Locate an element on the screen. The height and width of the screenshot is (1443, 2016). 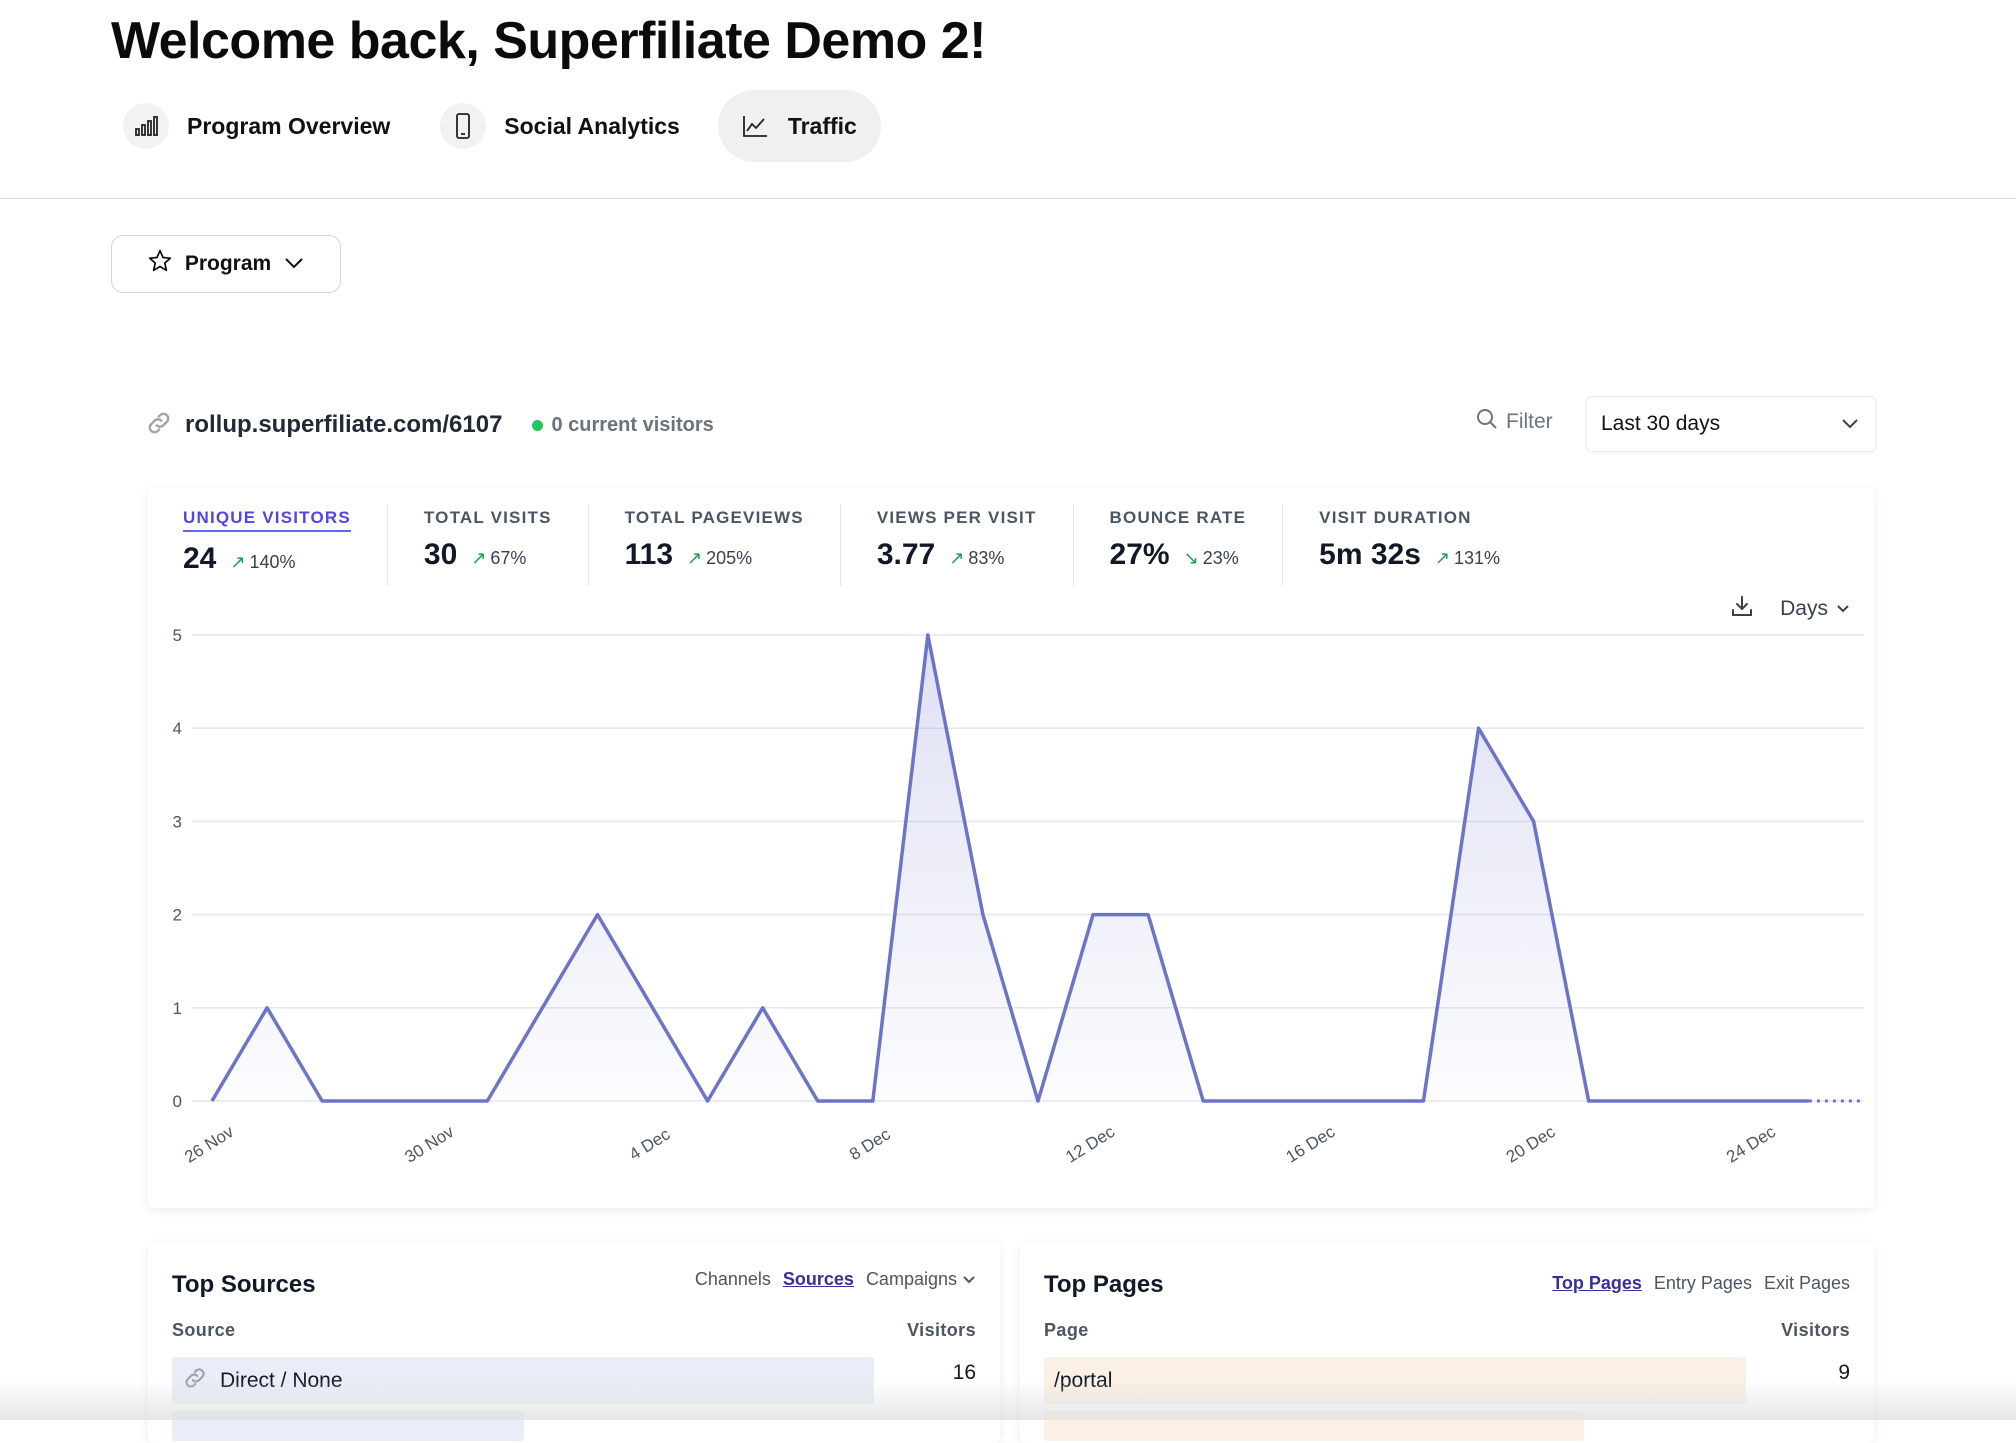
site-url: rollup.superfiliate.com/6107 is located at coordinates (344, 424).